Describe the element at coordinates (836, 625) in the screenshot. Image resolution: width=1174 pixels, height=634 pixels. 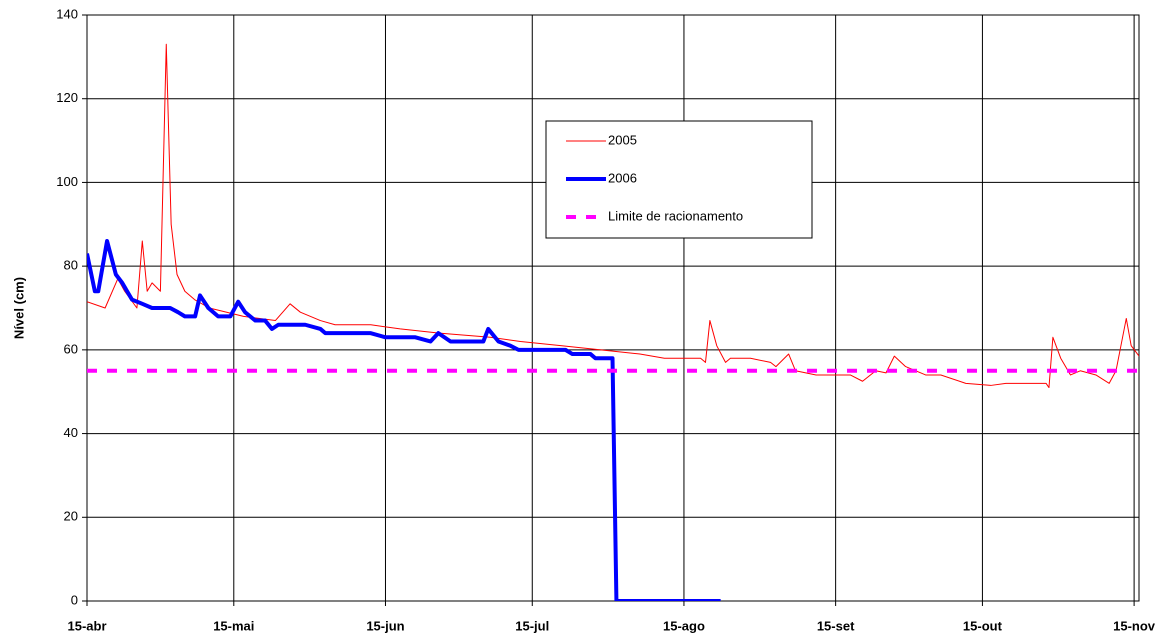
I see `x-tick-label: 15-set` at that location.